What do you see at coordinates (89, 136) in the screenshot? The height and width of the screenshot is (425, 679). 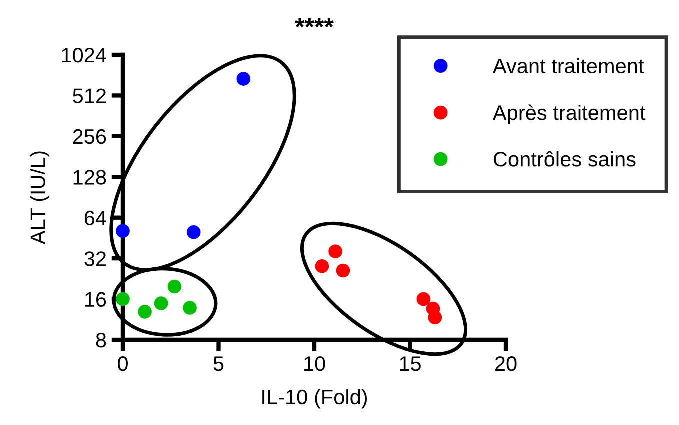 I see `y-tick-label: 256` at bounding box center [89, 136].